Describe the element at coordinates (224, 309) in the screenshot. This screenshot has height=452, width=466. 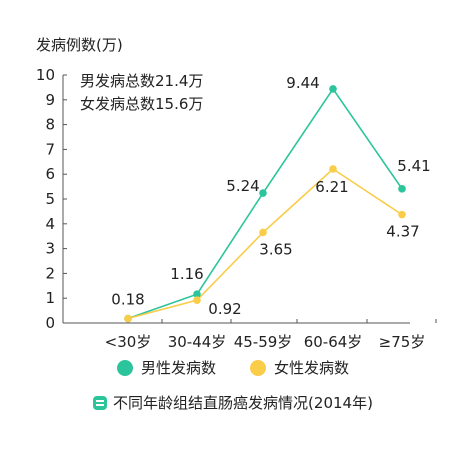
I see `data-label: 0.92` at that location.